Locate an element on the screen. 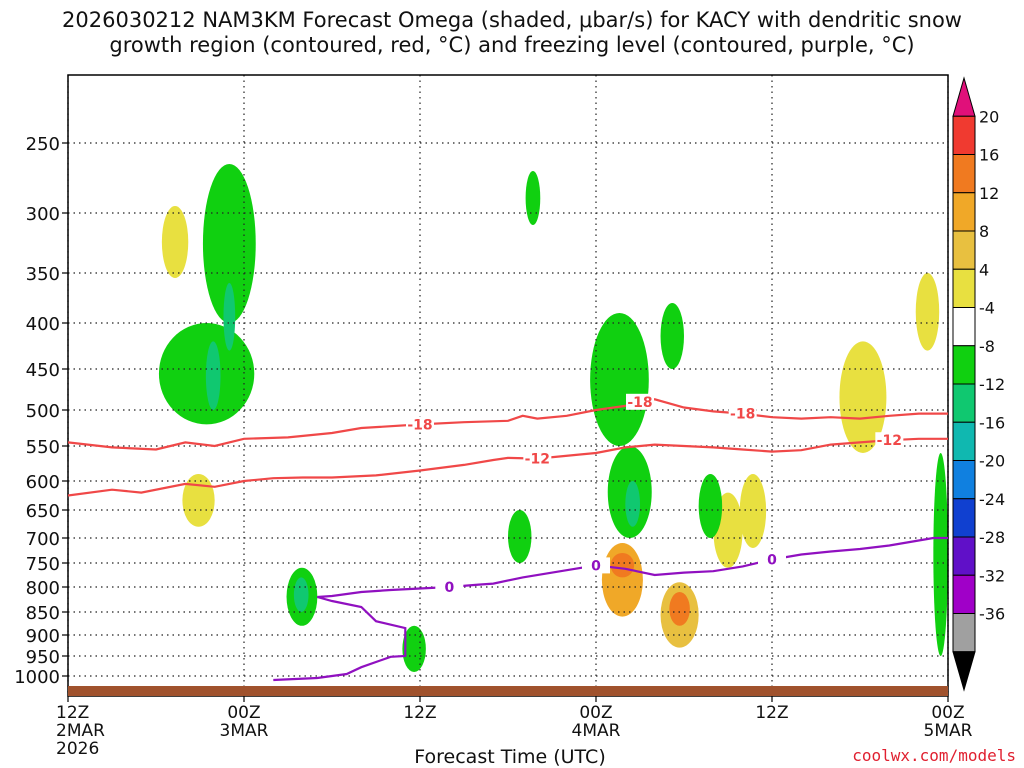 Image resolution: width=1024 pixels, height=768 pixels. y-tick-label: 950 is located at coordinates (43, 657).